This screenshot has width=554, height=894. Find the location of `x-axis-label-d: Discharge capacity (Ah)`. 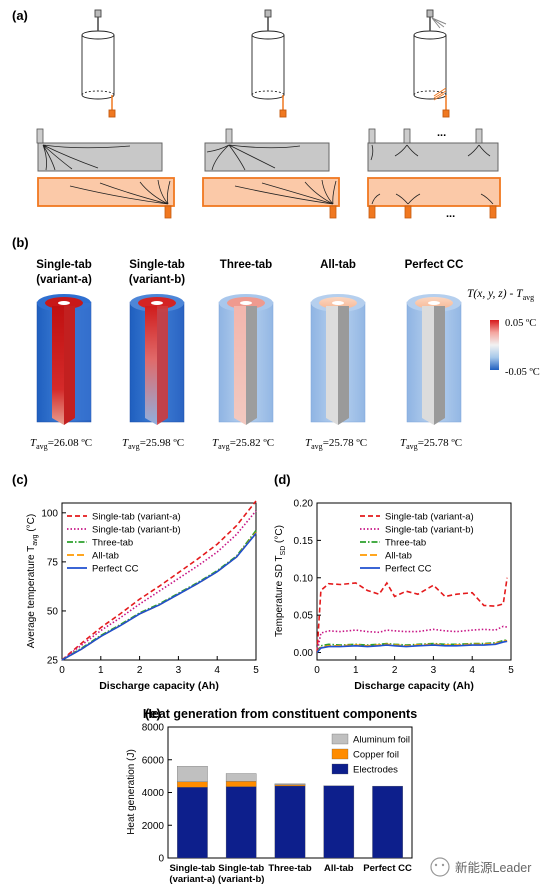

x-axis-label-d: Discharge capacity (Ah) is located at coordinates (414, 686).